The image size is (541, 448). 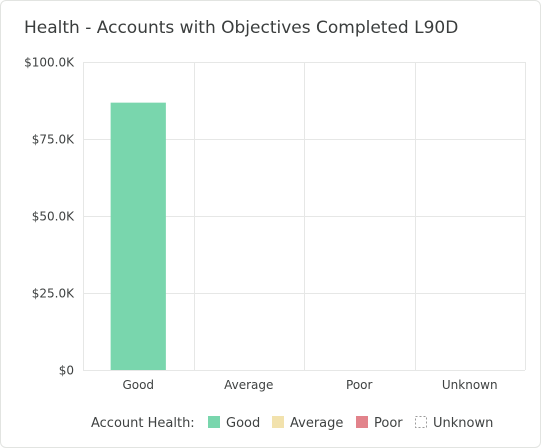 What do you see at coordinates (49, 63) in the screenshot?
I see `y-tick-label: $100.0K` at bounding box center [49, 63].